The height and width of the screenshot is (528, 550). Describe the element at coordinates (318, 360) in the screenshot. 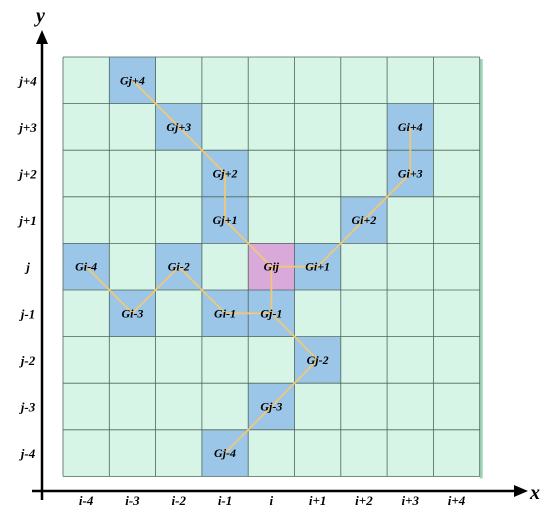

I see `cell-label: Gj-2` at that location.